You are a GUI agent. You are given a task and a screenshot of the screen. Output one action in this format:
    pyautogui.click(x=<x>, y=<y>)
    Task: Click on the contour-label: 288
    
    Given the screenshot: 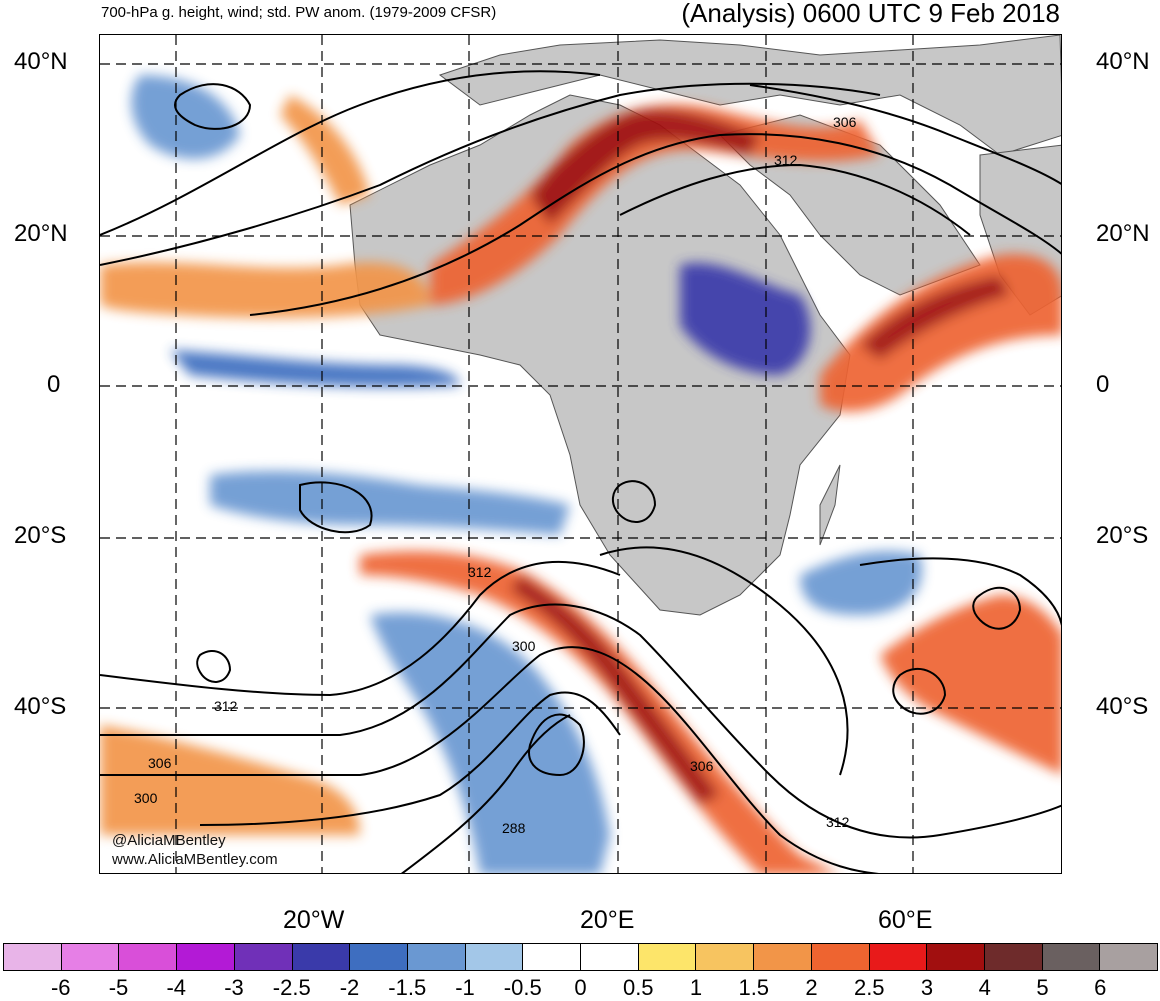 What is the action you would take?
    pyautogui.click(x=514, y=828)
    